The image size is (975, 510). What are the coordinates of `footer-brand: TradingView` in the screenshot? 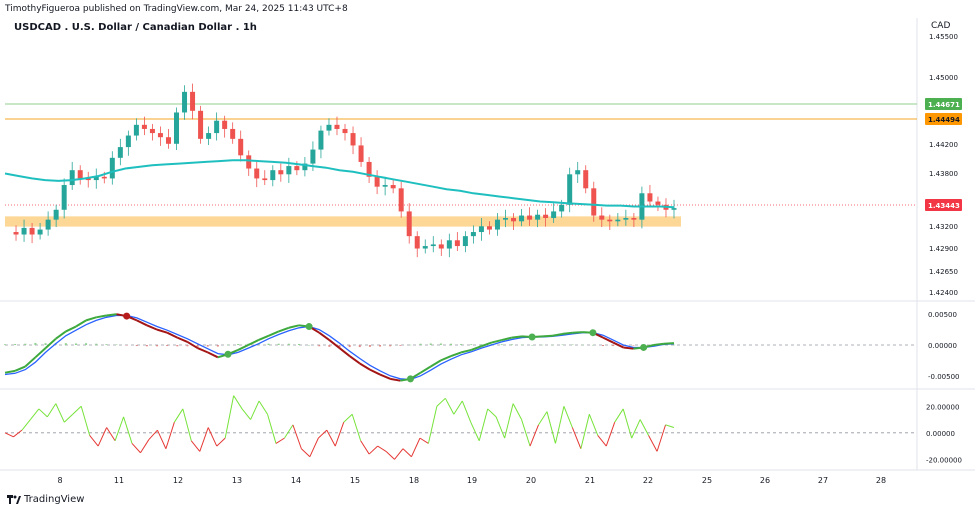 It's located at (45, 499).